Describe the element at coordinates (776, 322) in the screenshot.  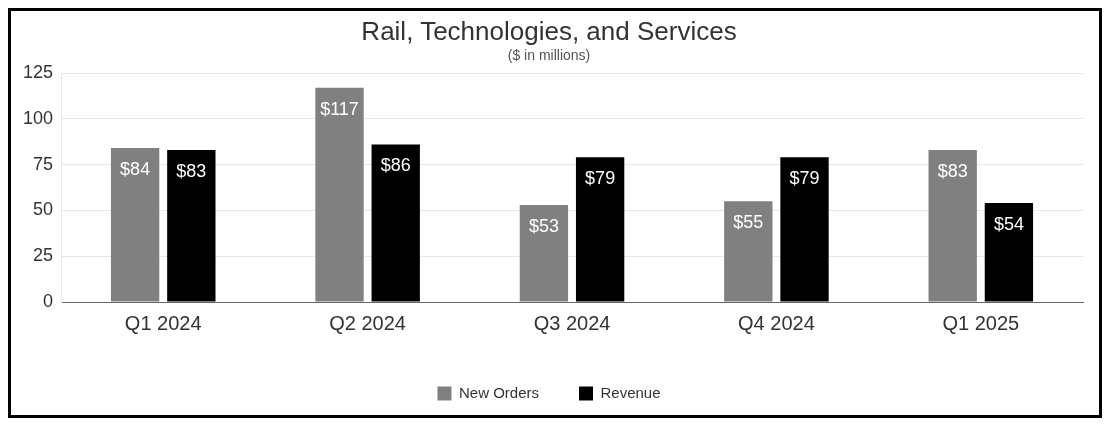
I see `x-tick-label: Q4 2024` at that location.